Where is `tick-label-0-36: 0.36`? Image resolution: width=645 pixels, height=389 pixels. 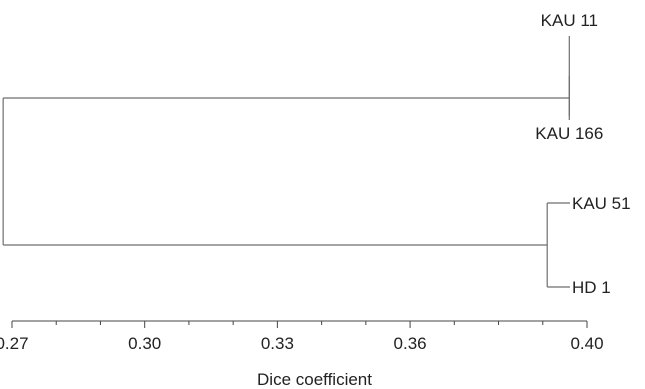
tick-label-0-36: 0.36 is located at coordinates (410, 343).